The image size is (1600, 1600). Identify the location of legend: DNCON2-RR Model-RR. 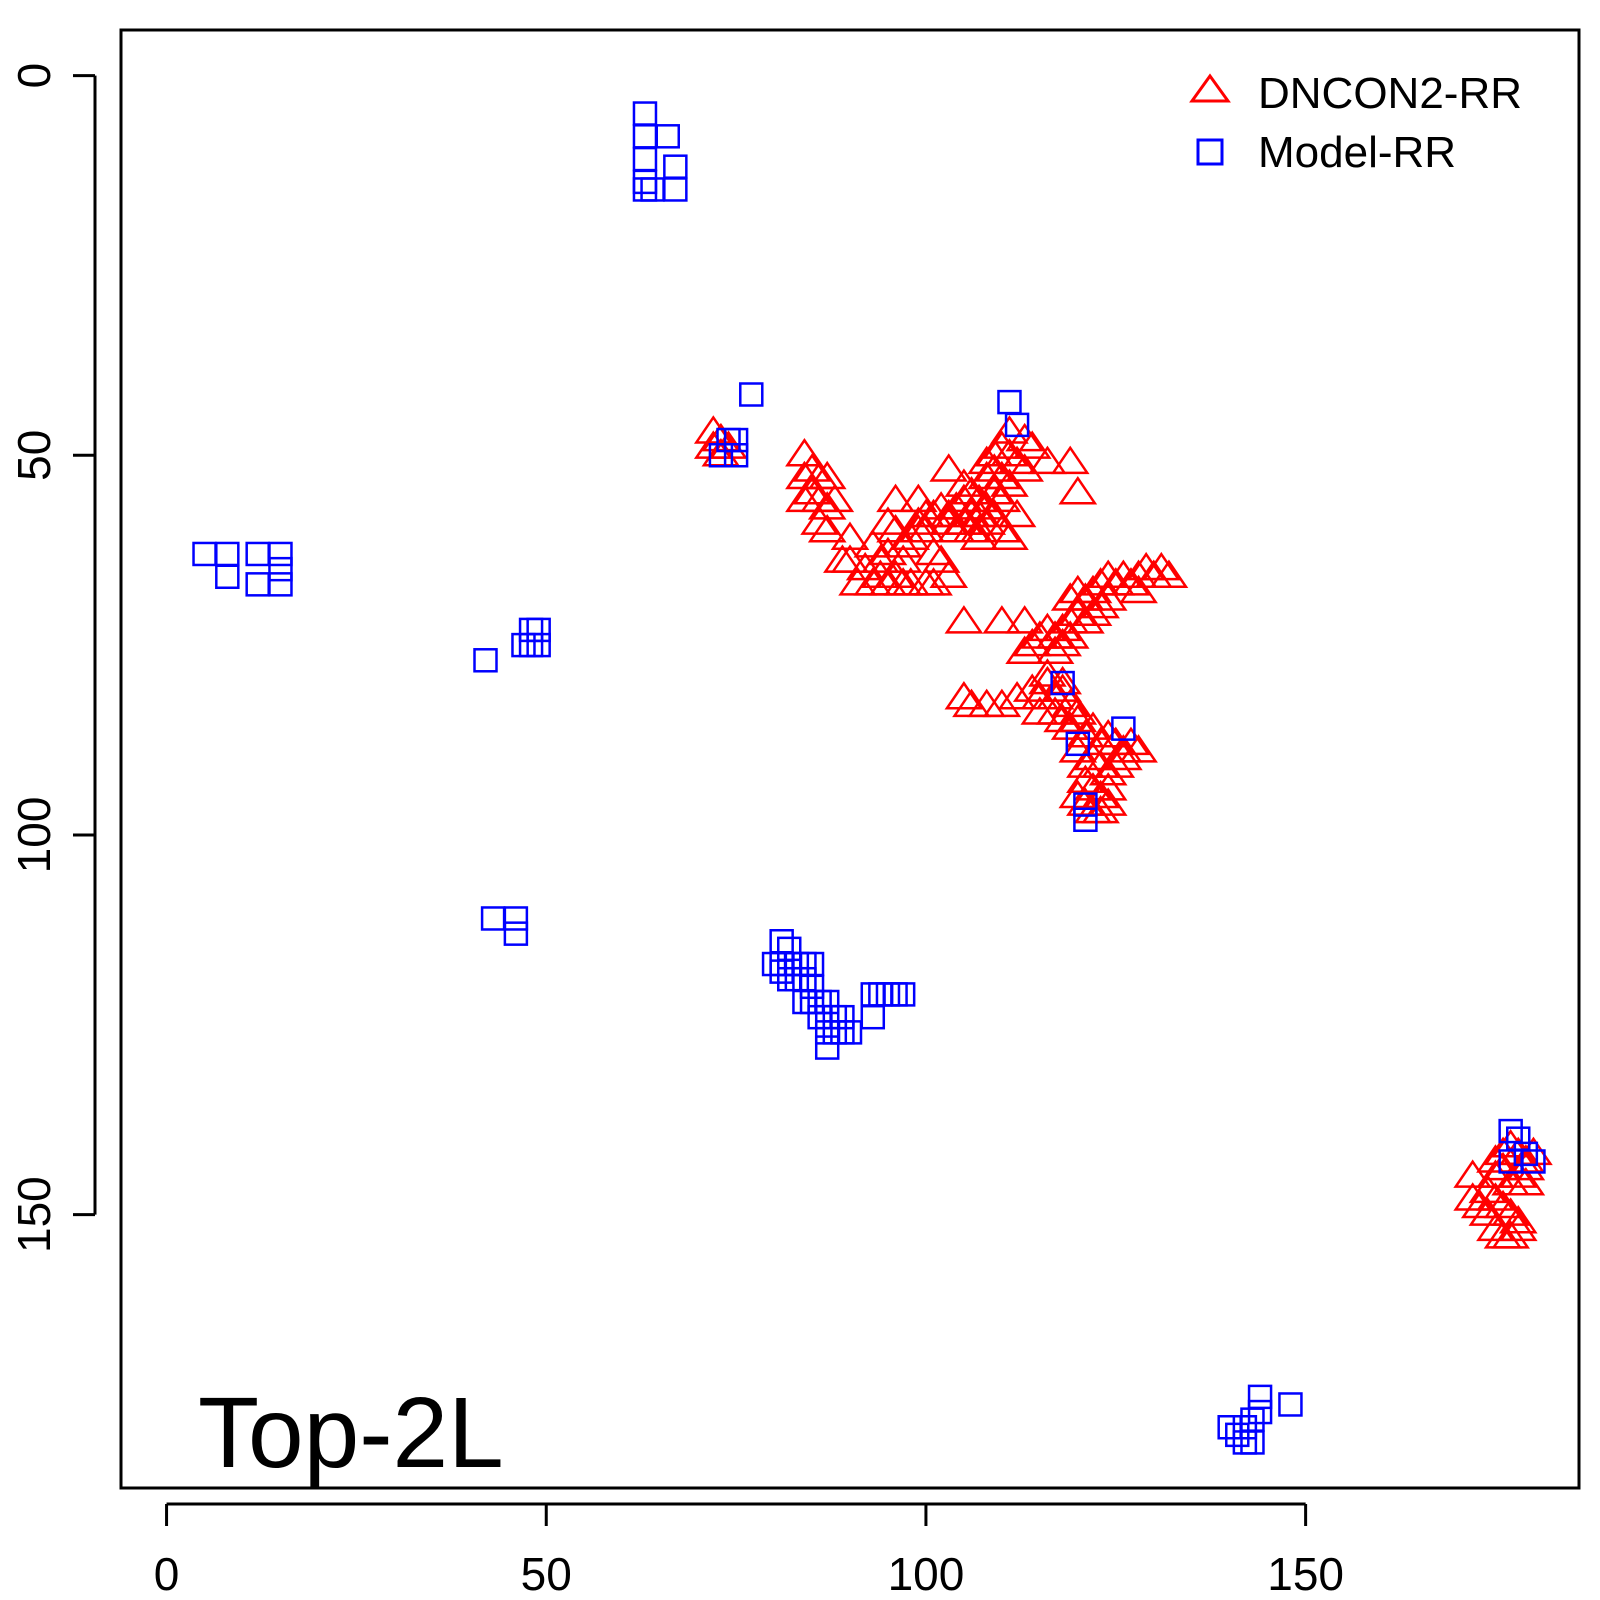
(1355, 123).